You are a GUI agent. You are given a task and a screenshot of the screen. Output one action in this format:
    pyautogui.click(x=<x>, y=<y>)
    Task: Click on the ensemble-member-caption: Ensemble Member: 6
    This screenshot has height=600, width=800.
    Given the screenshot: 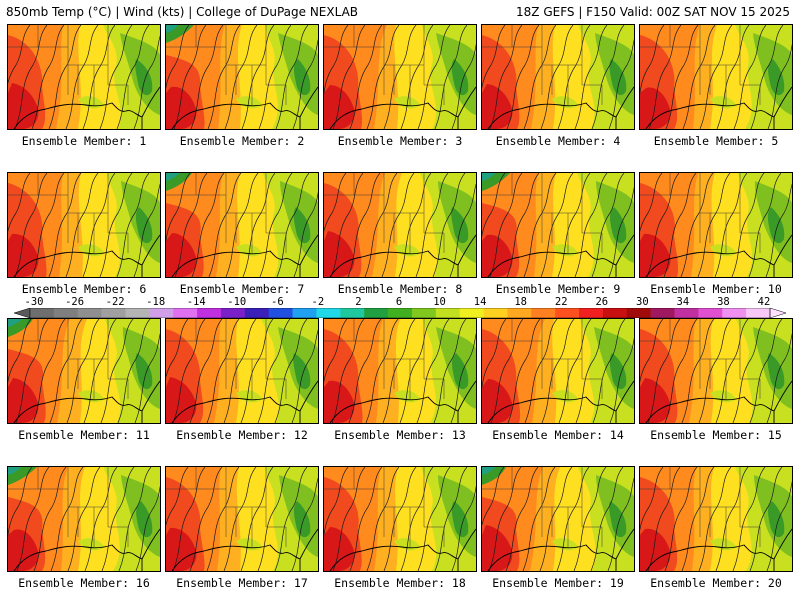 What is the action you would take?
    pyautogui.click(x=84, y=289)
    